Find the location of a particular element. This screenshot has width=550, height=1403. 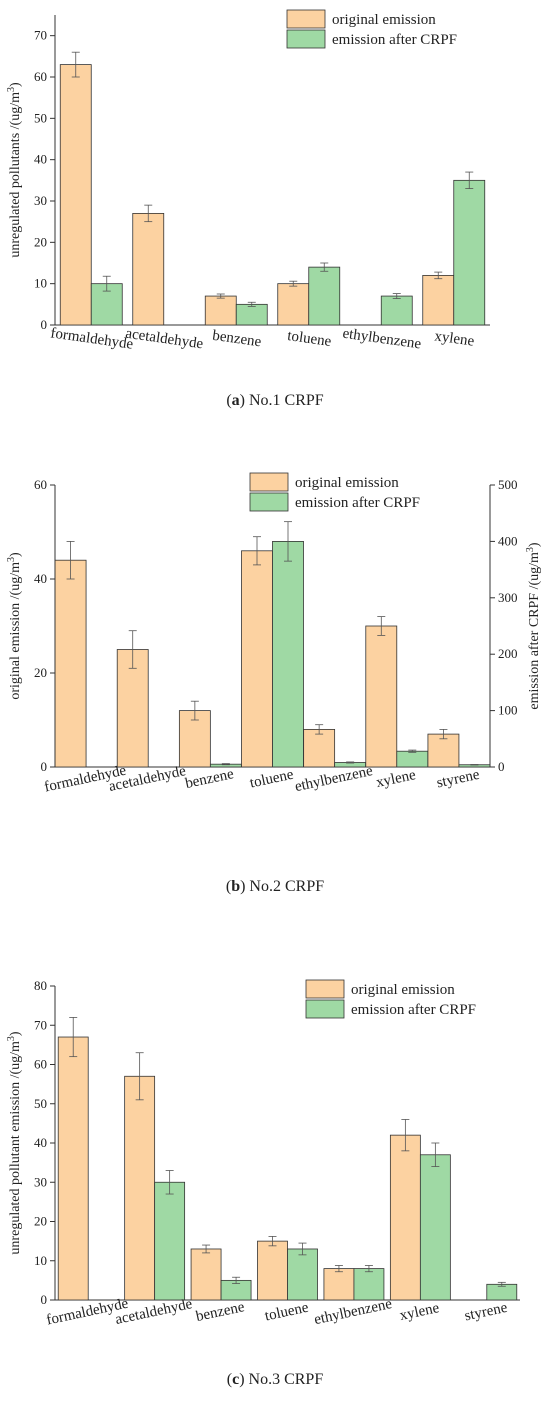

y-right-tick-label: 0 is located at coordinates (501, 766).